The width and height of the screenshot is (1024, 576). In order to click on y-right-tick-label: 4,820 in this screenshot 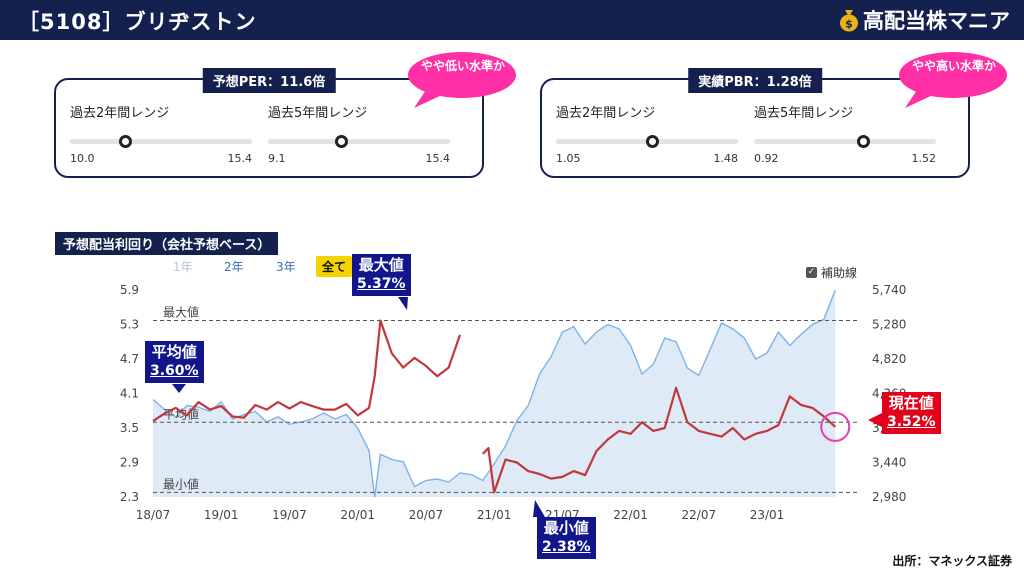, I will do `click(889, 359)`.